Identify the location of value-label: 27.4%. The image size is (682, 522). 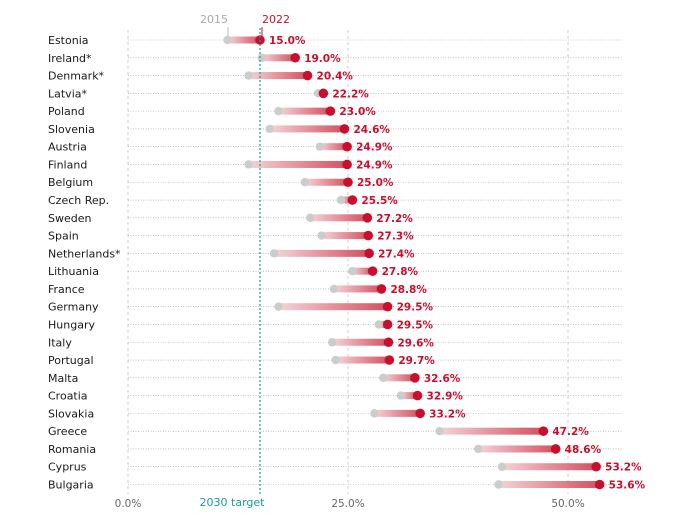
(396, 254).